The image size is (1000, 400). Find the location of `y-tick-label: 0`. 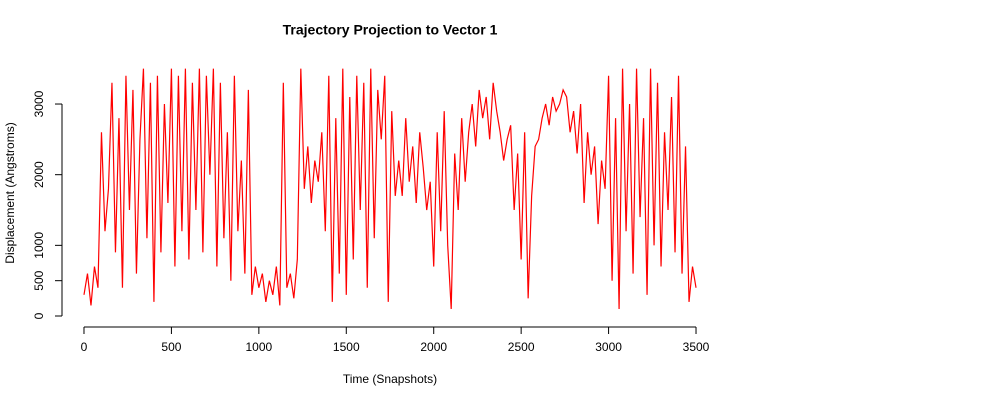

y-tick-label: 0 is located at coordinates (39, 315).